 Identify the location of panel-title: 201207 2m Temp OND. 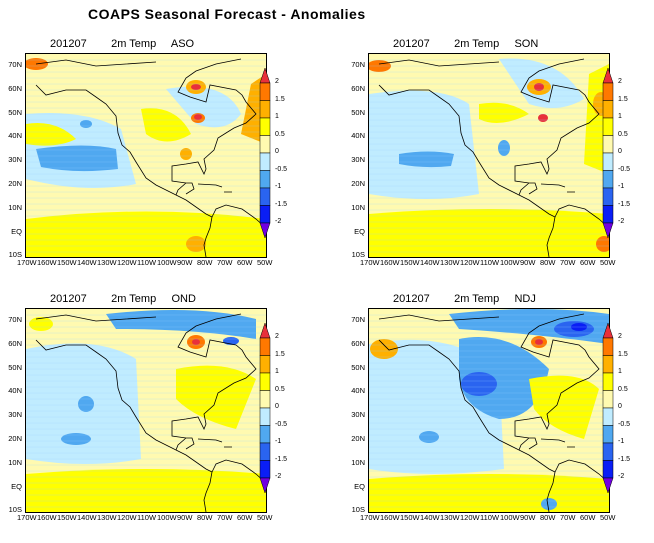
(123, 299).